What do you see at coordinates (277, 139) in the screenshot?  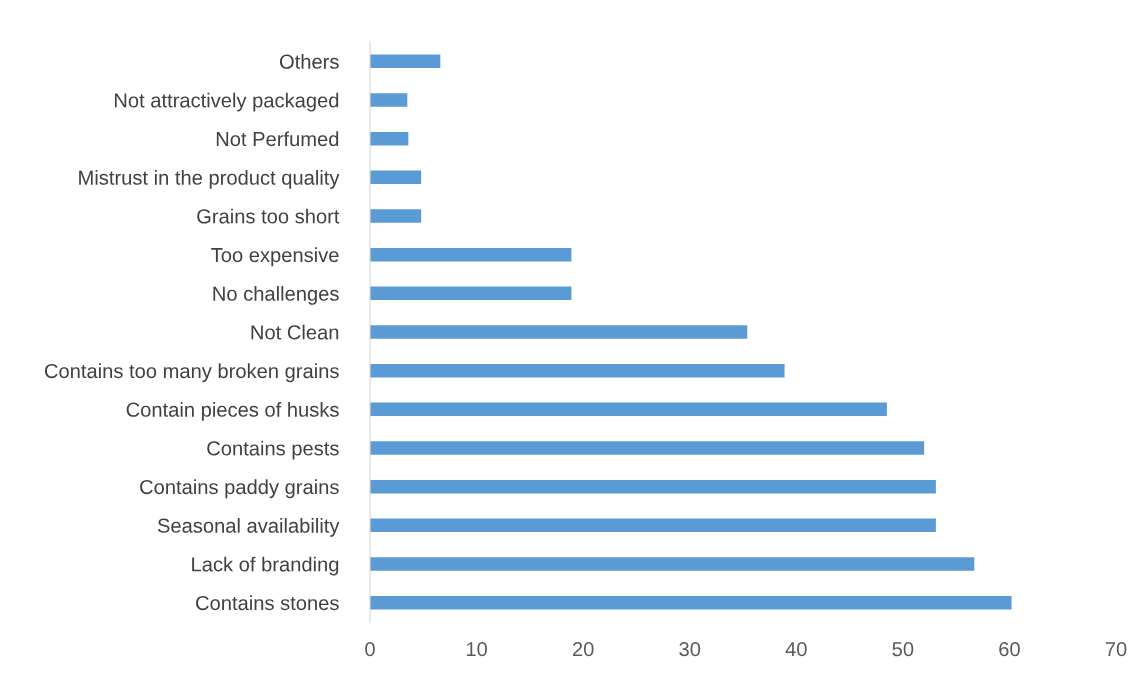 I see `y-tick-label: Not Perfumed` at bounding box center [277, 139].